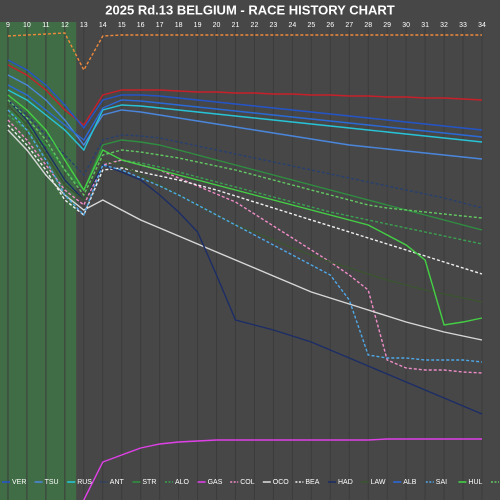 This screenshot has height=500, width=500. Describe the element at coordinates (27, 25) in the screenshot. I see `x-tick-label: 10` at that location.